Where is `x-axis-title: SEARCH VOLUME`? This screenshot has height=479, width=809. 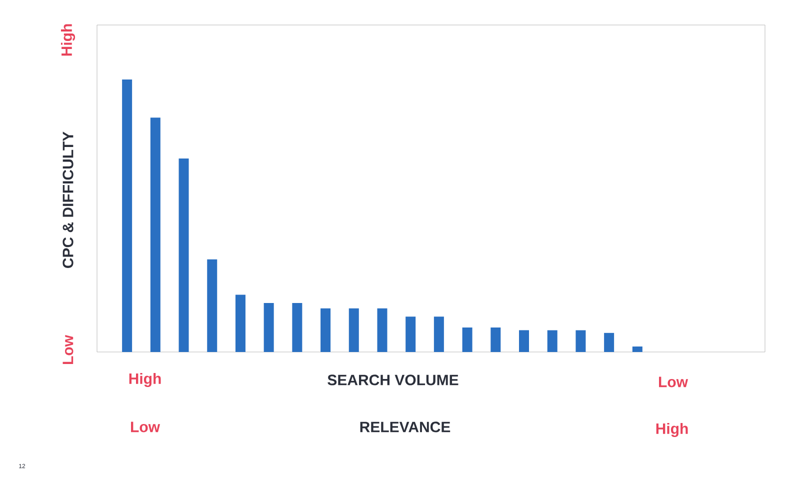
x-axis-title: SEARCH VOLUME is located at coordinates (393, 380).